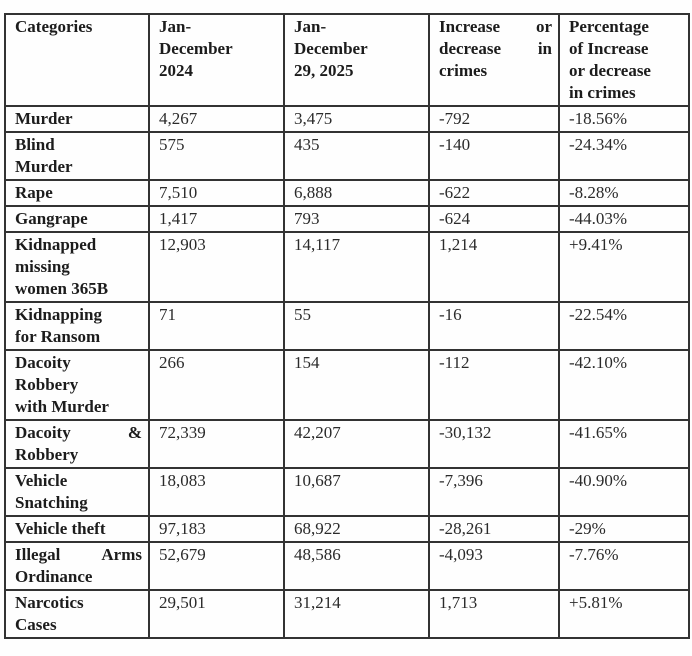 Image resolution: width=692 pixels, height=656 pixels. I want to click on murder-percentage-value: -18.56%, so click(624, 119).